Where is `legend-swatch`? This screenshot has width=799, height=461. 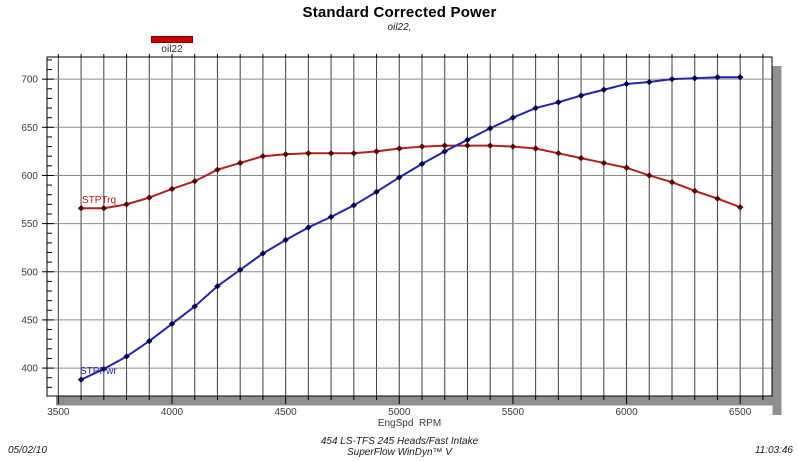
legend-swatch is located at coordinates (172, 39).